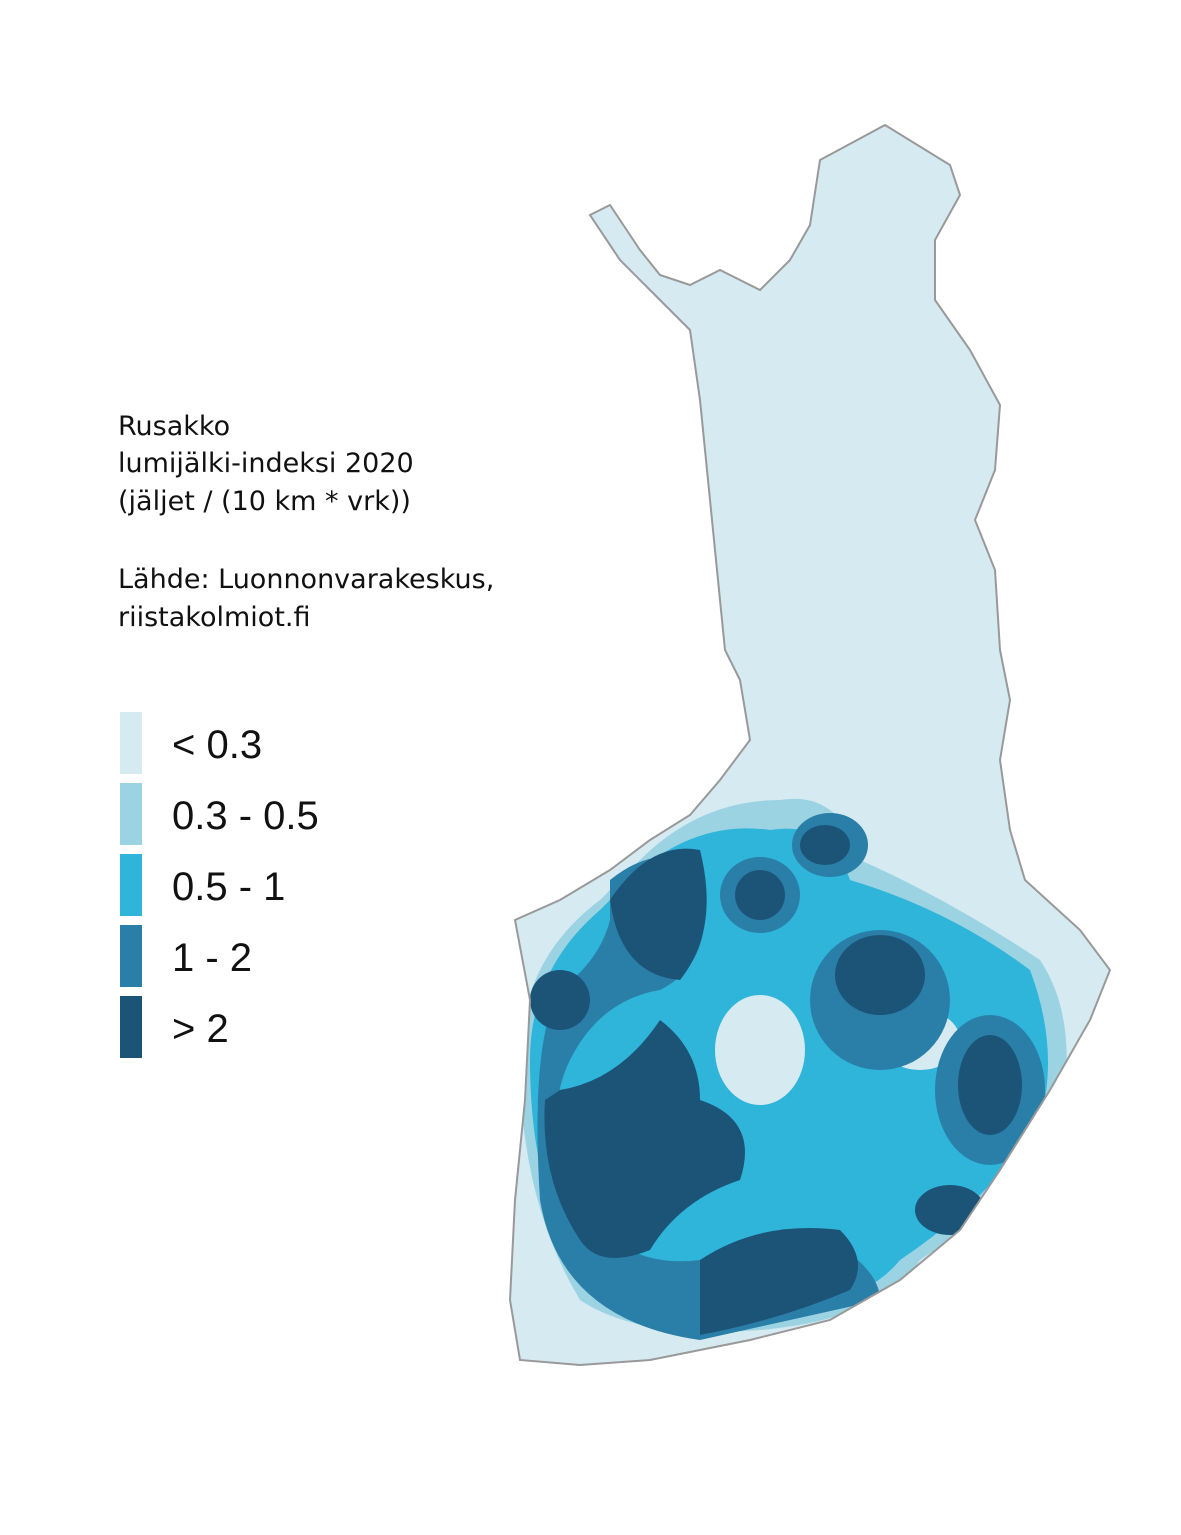  Describe the element at coordinates (245, 816) in the screenshot. I see `legend-label: 0.3 - 0.5` at that location.